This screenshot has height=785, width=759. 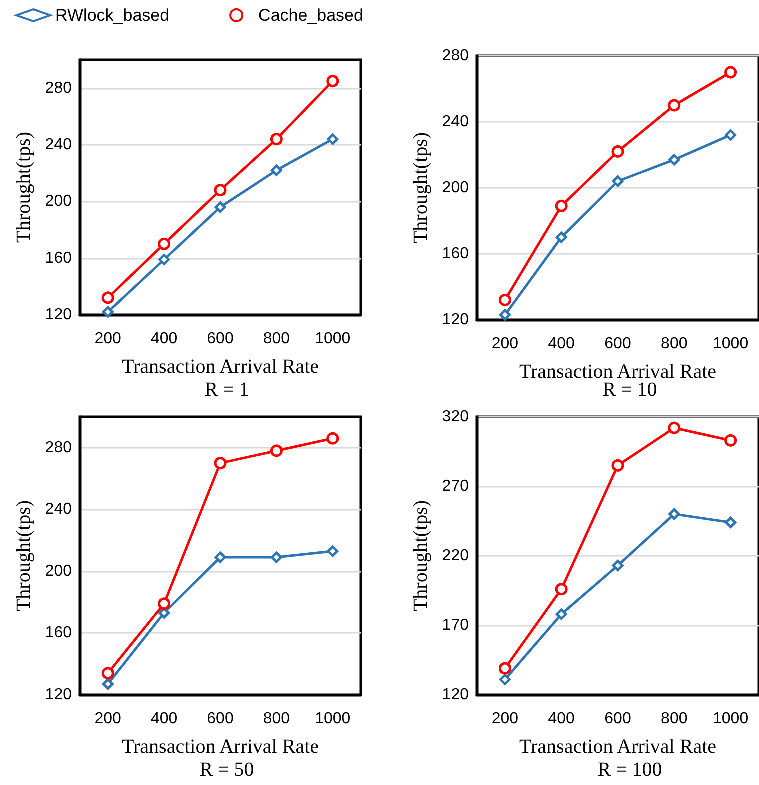 What do you see at coordinates (630, 770) in the screenshot?
I see `text: R = 100` at bounding box center [630, 770].